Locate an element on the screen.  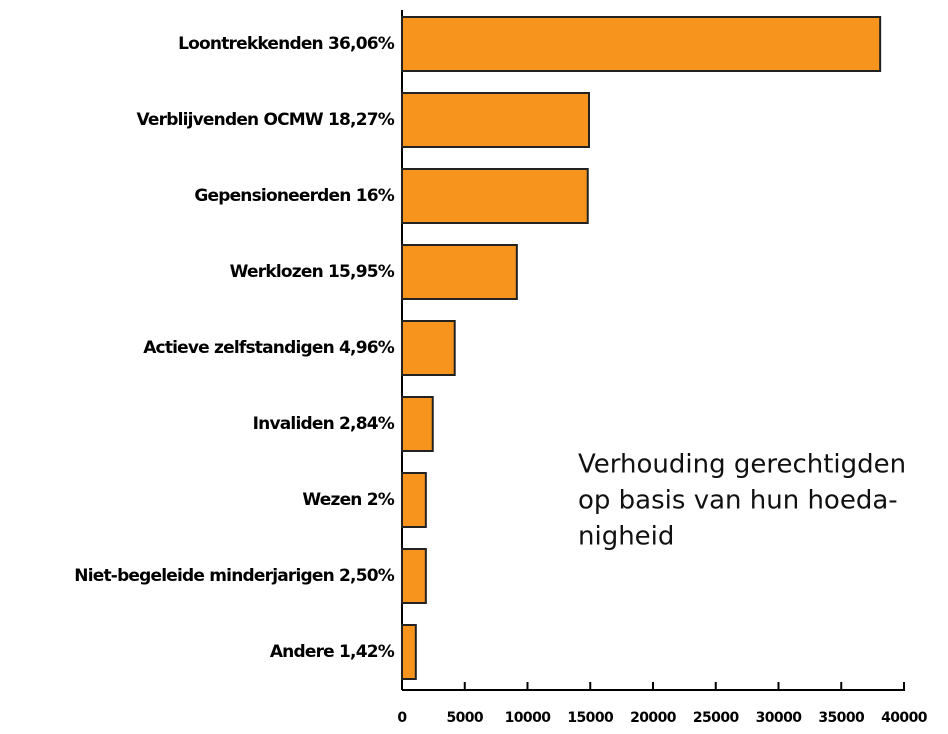
y-tick-label: Andere 1,42% is located at coordinates (332, 652).